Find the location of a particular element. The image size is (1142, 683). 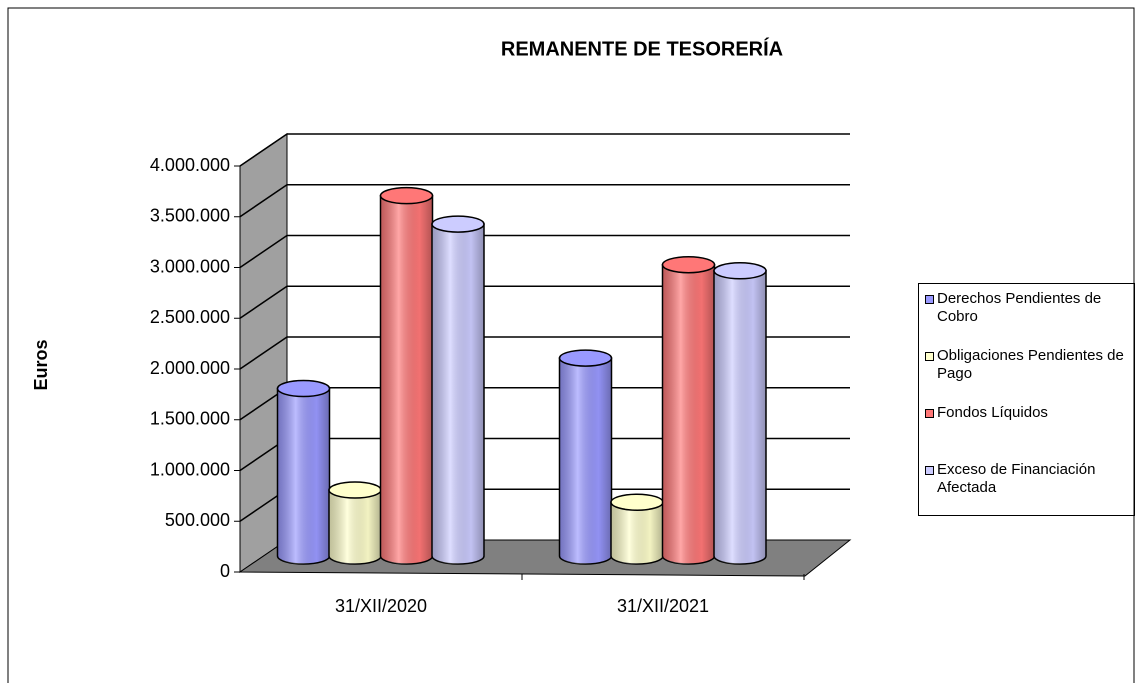

chart-title: REMANENTE DE TESORERÍA is located at coordinates (642, 48).